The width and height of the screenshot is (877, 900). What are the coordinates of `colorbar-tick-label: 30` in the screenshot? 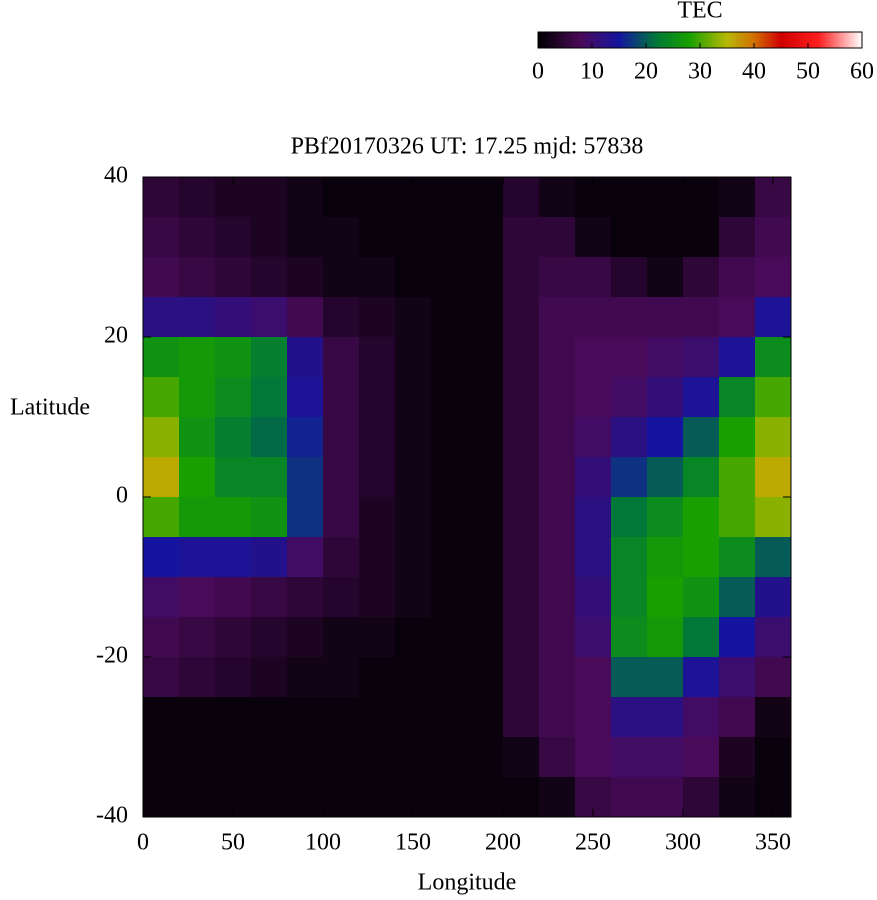 It's located at (700, 72).